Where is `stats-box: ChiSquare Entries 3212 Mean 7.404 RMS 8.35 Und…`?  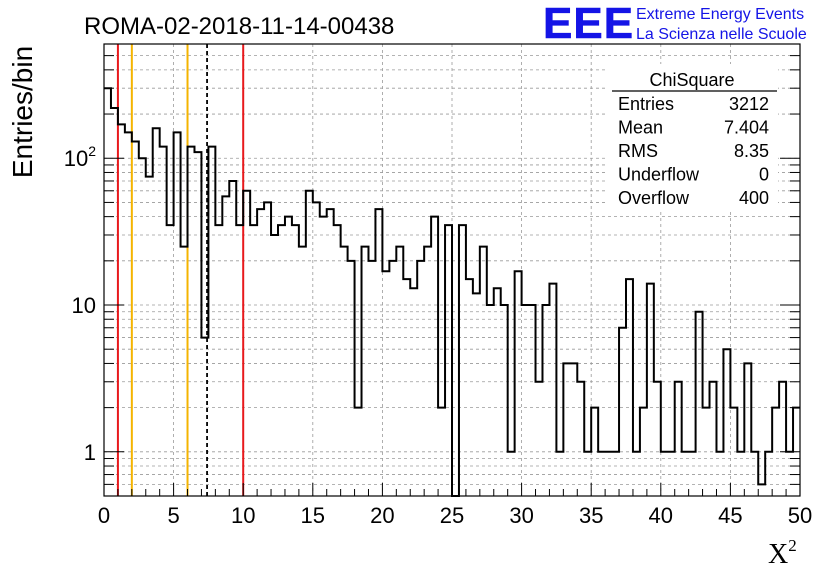
stats-box: ChiSquare Entries 3212 Mean 7.404 RMS 8.35 Und… is located at coordinates (693, 138).